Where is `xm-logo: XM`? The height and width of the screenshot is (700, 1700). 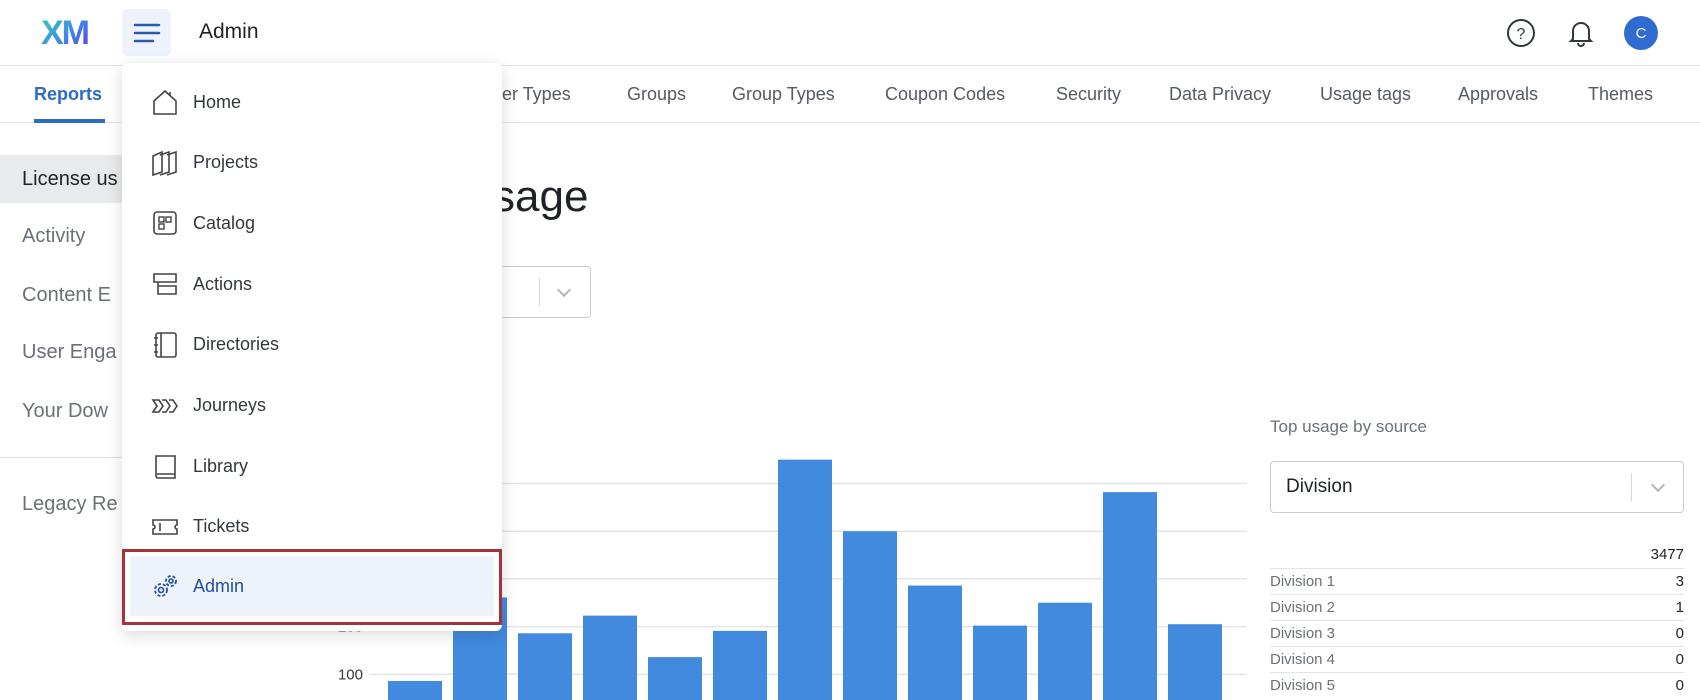 xm-logo: XM is located at coordinates (65, 33).